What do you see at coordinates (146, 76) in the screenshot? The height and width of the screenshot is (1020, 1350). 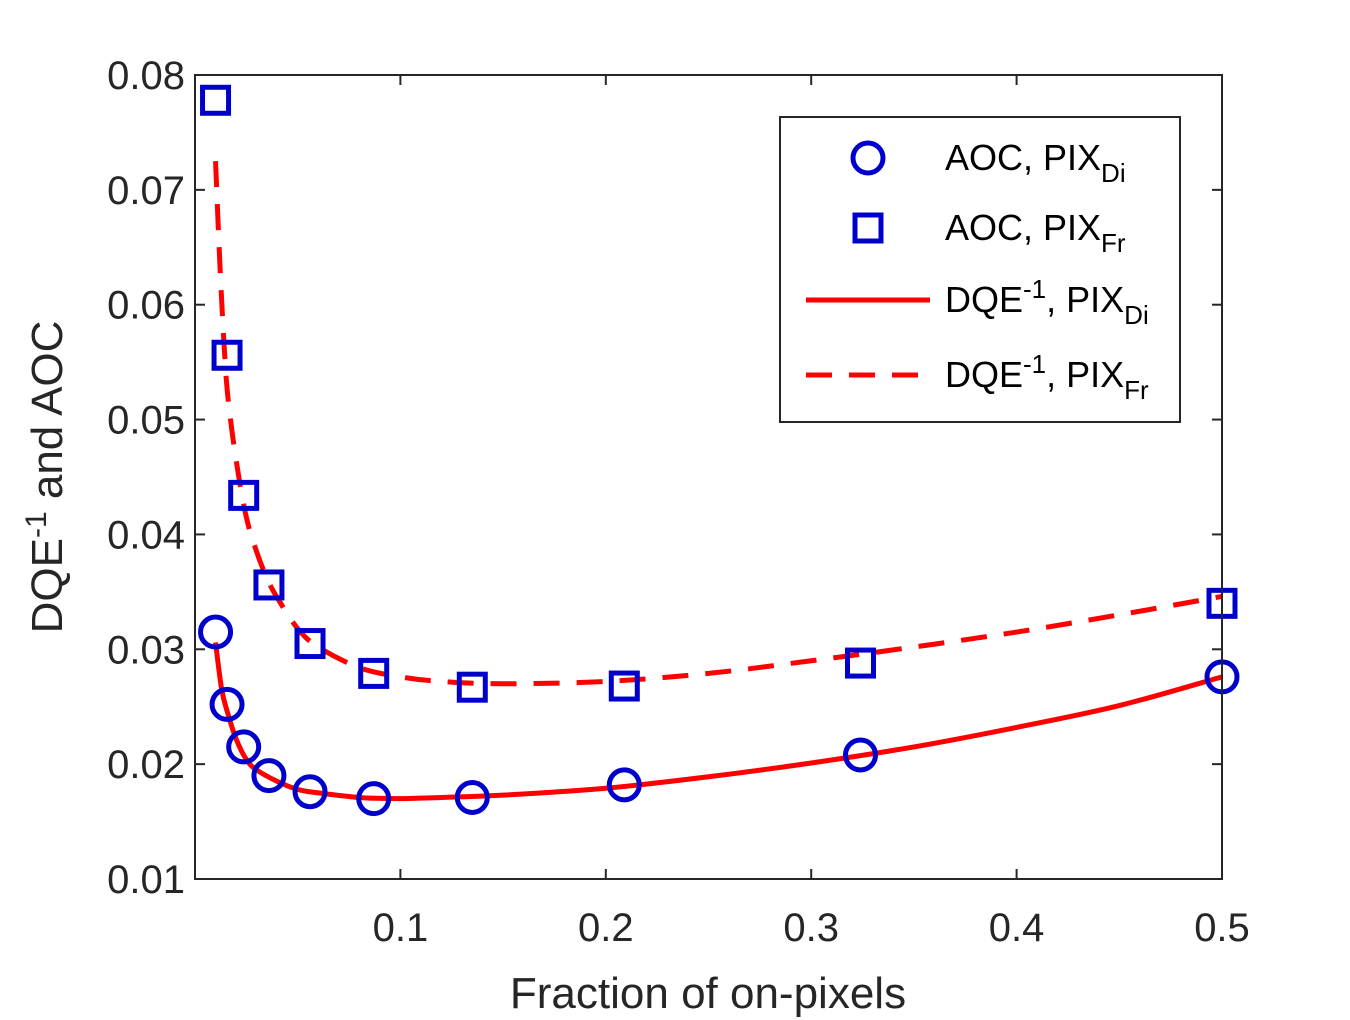 I see `y-tick-label: 0.08` at bounding box center [146, 76].